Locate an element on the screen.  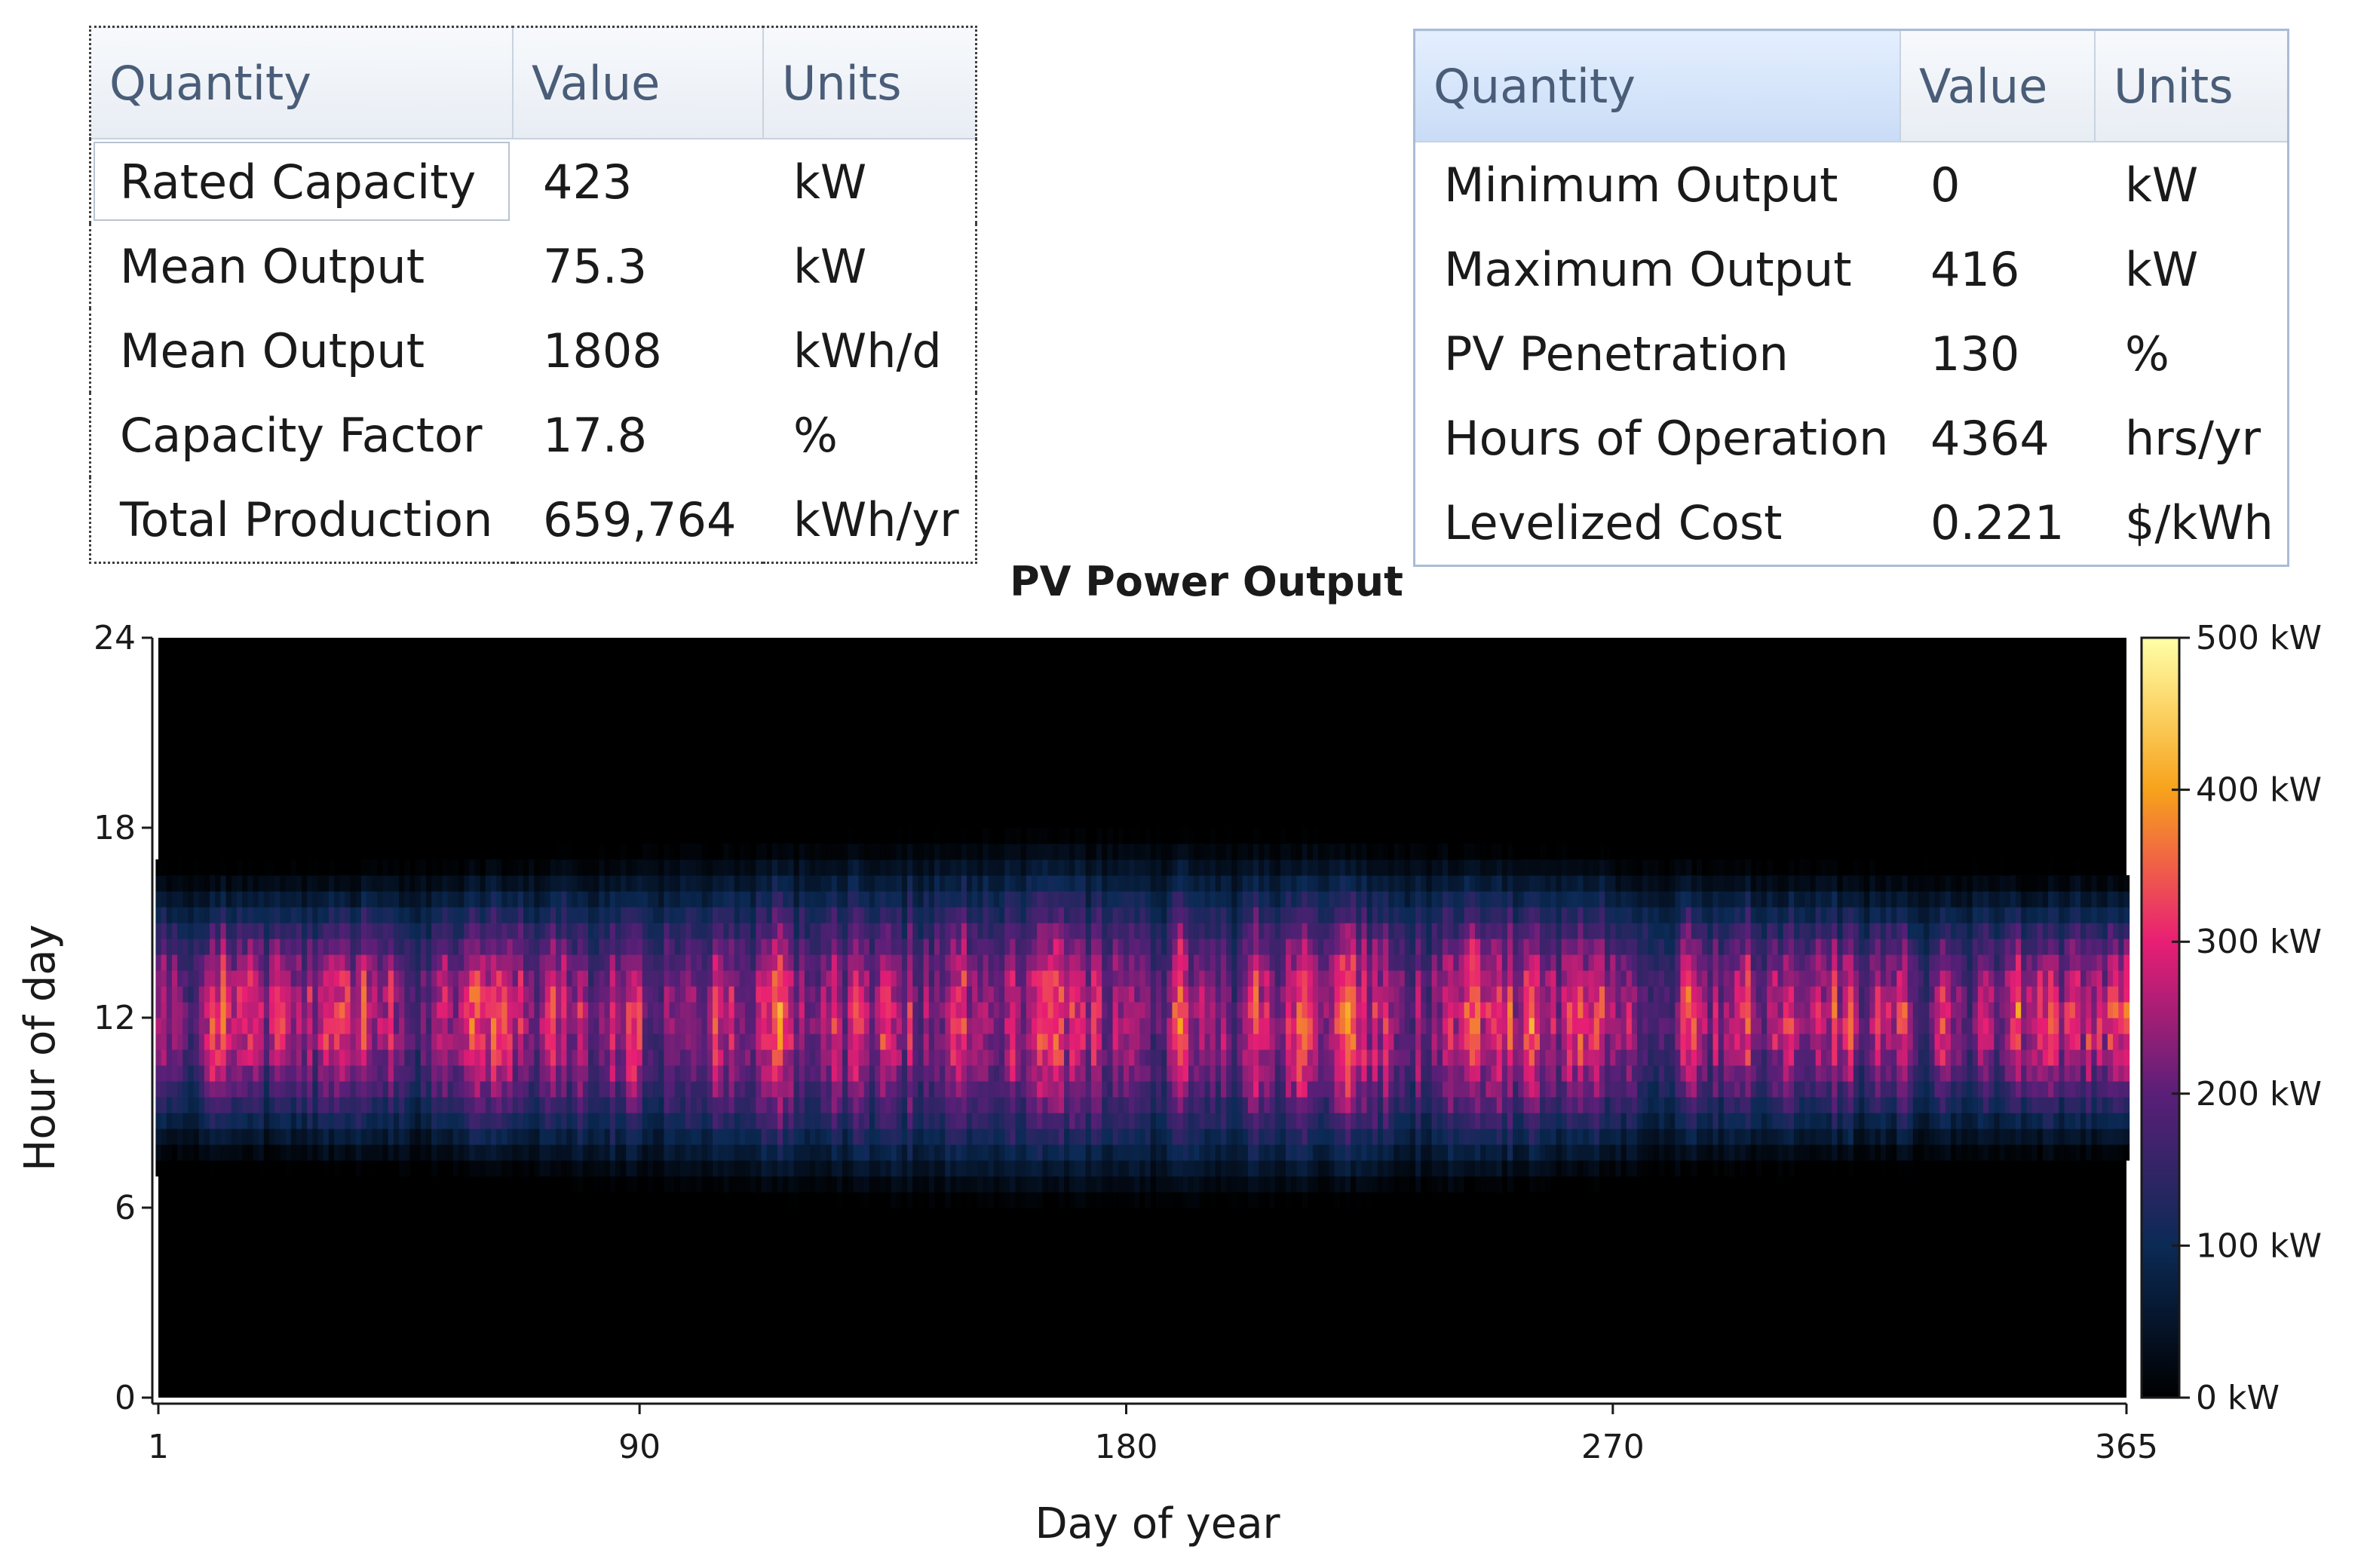
table-row: Maximum Output 416 kW is located at coordinates (1852, 269).